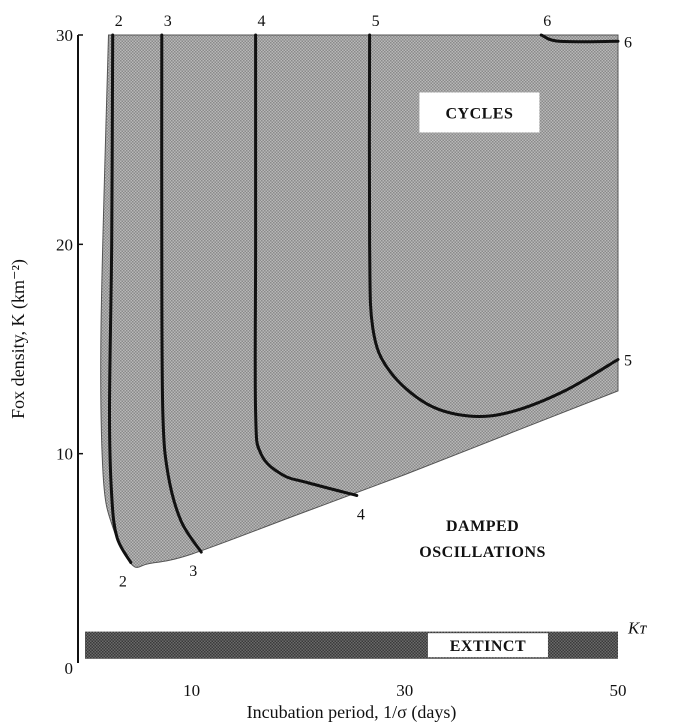  I want to click on extinct-label: EXTINCT, so click(488, 646).